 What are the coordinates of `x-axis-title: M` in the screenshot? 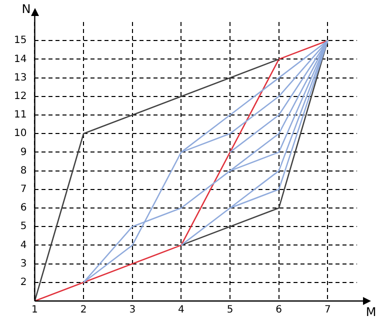 It's located at (371, 312).